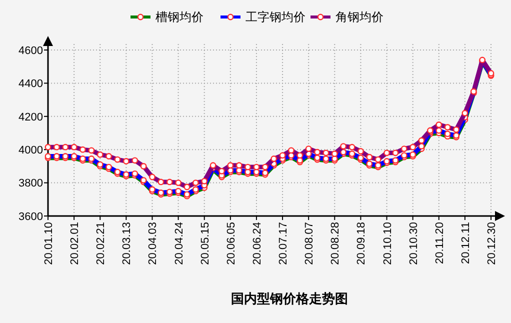 Image resolution: width=511 pixels, height=323 pixels. Describe the element at coordinates (440, 243) in the screenshot. I see `x-tick-label: 20.11.20` at that location.